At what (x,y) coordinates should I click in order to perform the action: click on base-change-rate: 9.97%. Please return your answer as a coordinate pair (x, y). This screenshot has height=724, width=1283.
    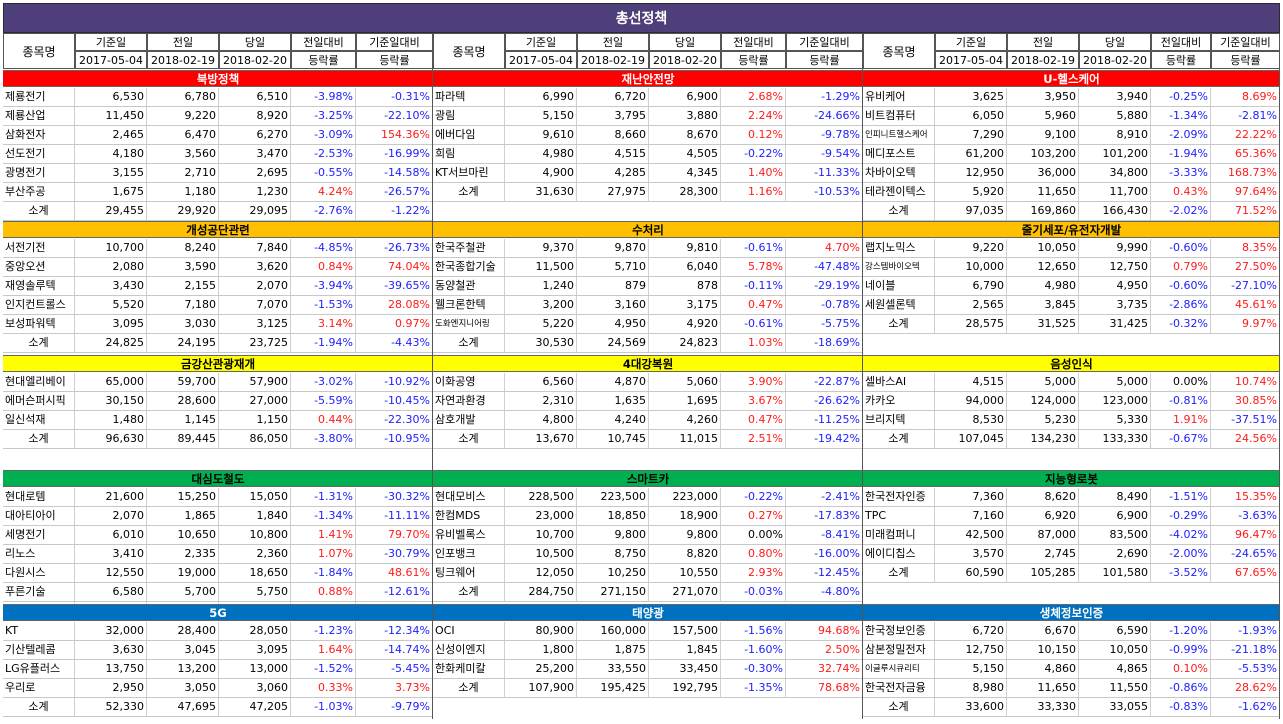
    Looking at the image, I should click on (1245, 324).